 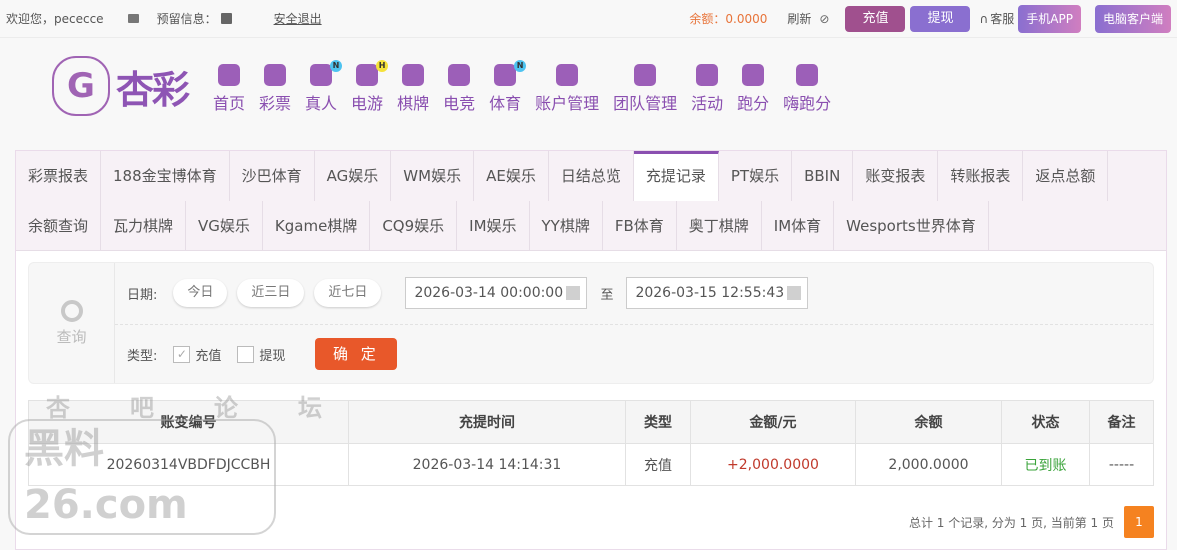 I want to click on nav-item-label: 首页, so click(x=229, y=103).